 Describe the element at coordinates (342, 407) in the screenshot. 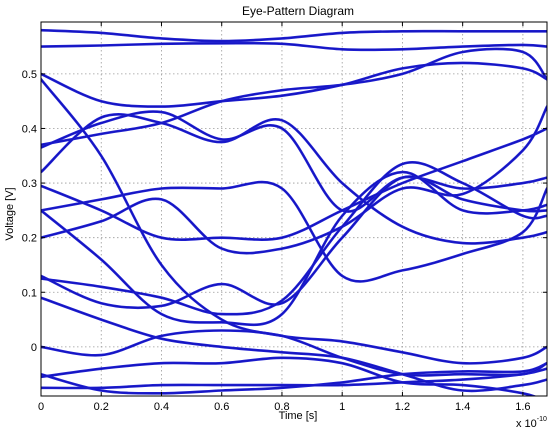

I see `x-tick-label: 1` at that location.